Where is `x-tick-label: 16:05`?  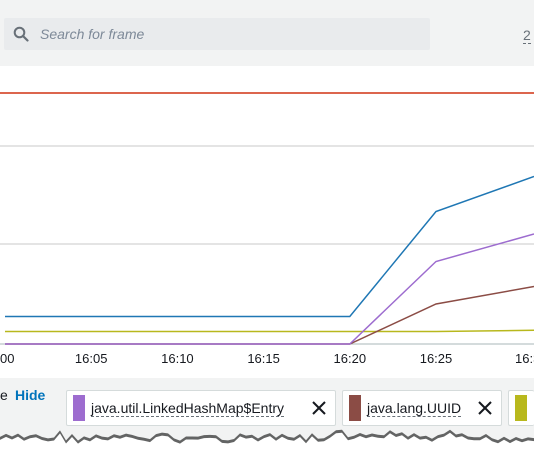
x-tick-label: 16:05 is located at coordinates (91, 358).